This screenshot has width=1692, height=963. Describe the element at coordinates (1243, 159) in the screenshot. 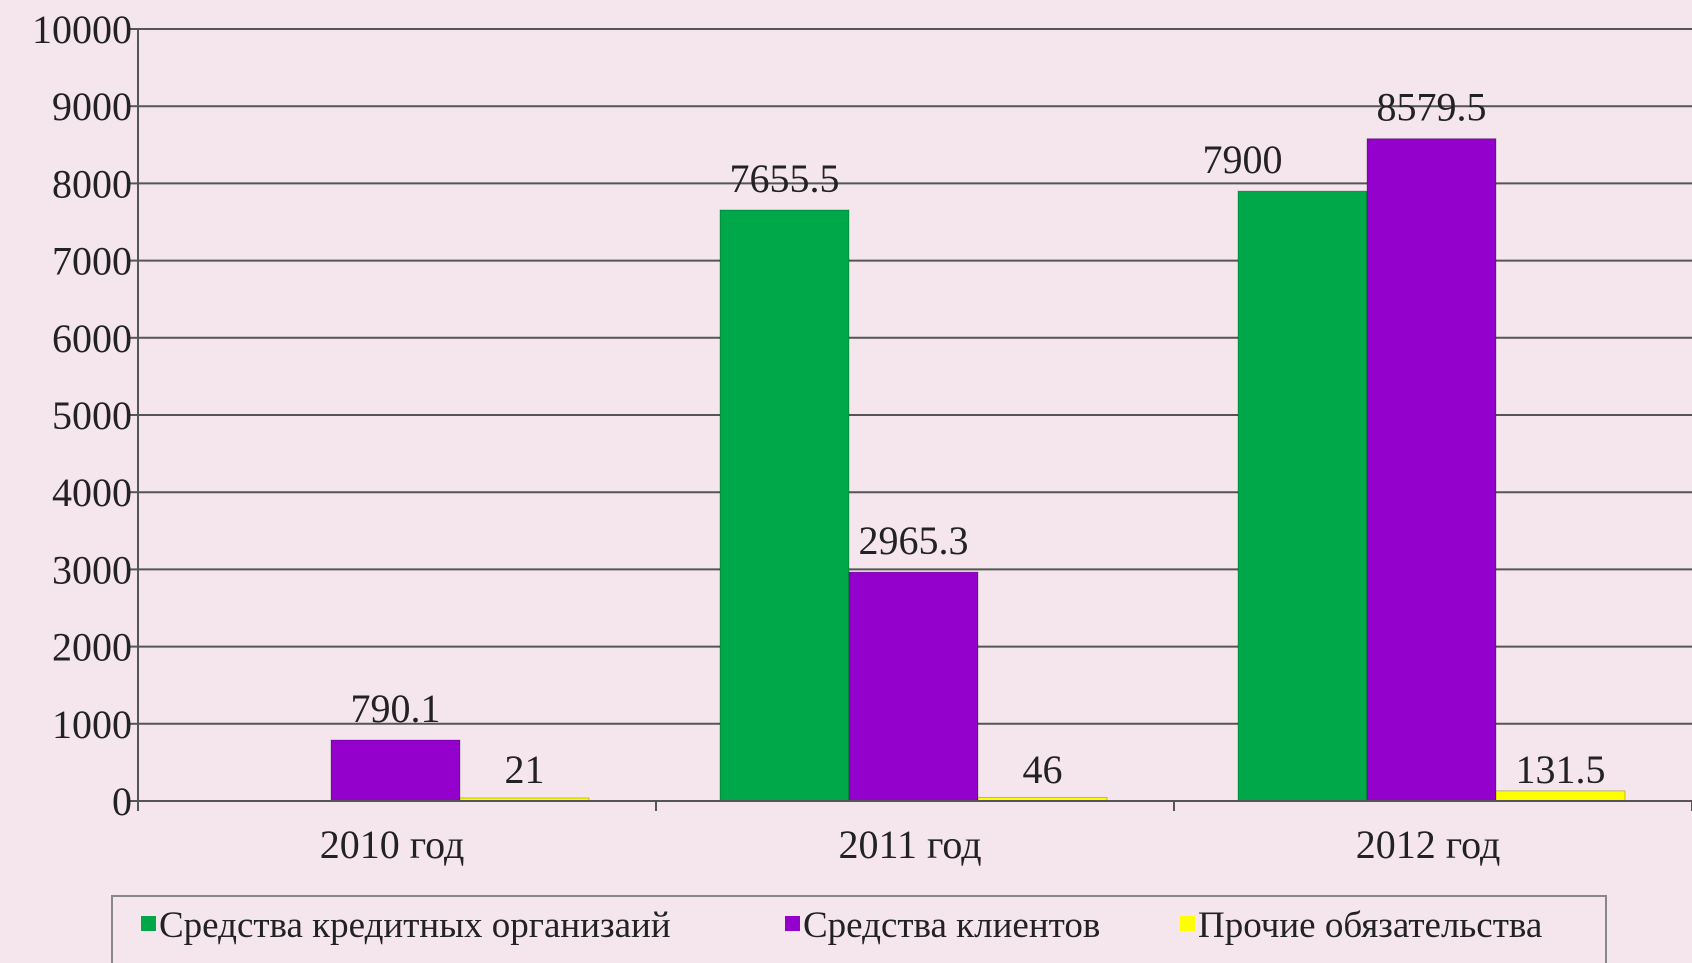

I see `data-label: 7900` at that location.